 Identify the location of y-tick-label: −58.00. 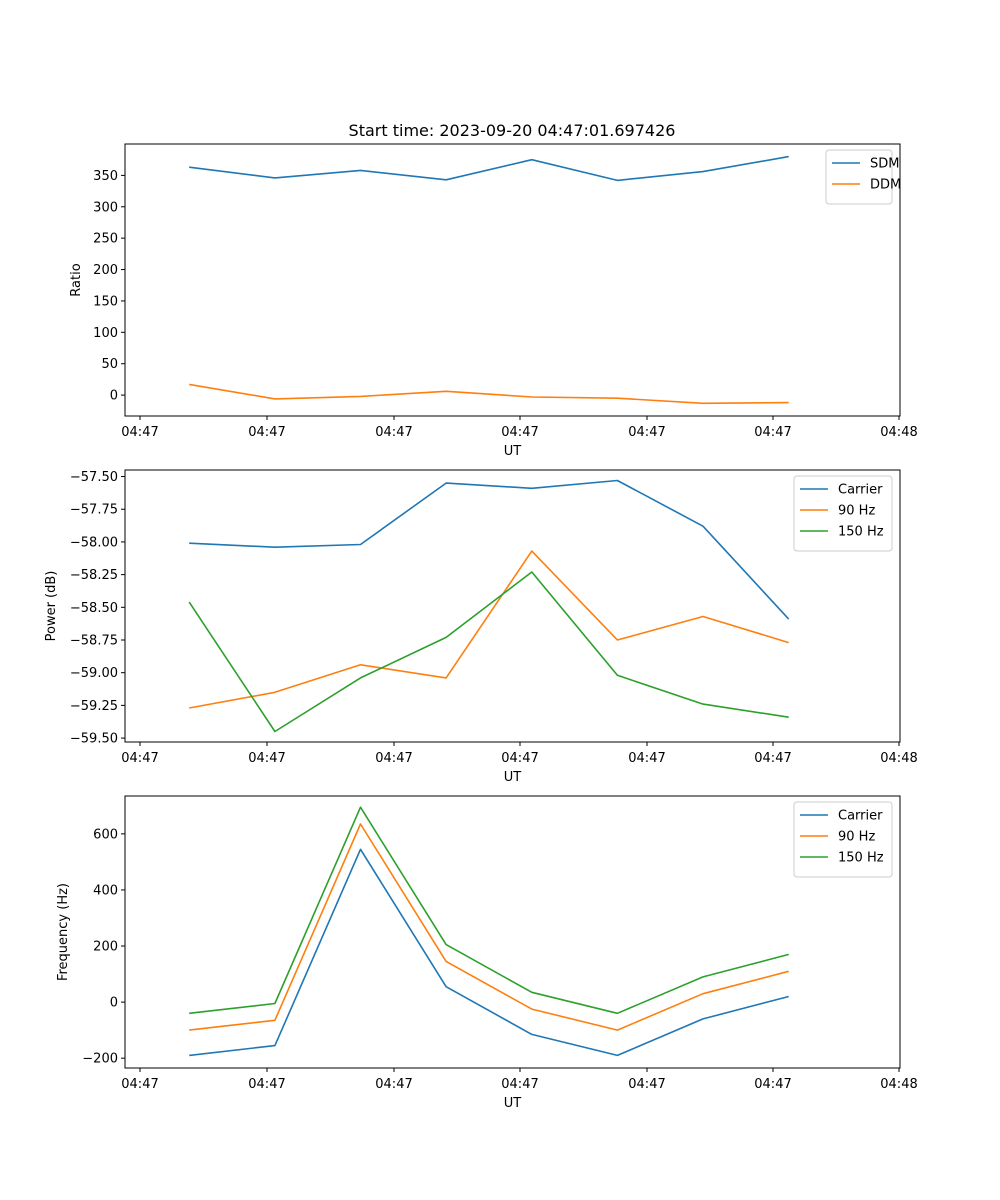
(94, 542).